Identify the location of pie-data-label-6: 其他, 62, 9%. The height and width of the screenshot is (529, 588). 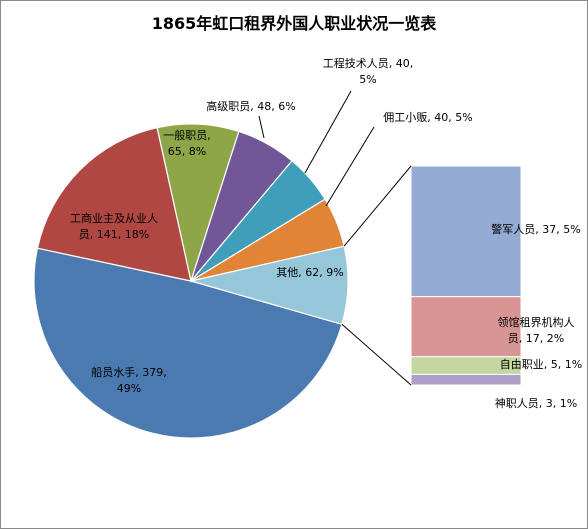
(309, 272).